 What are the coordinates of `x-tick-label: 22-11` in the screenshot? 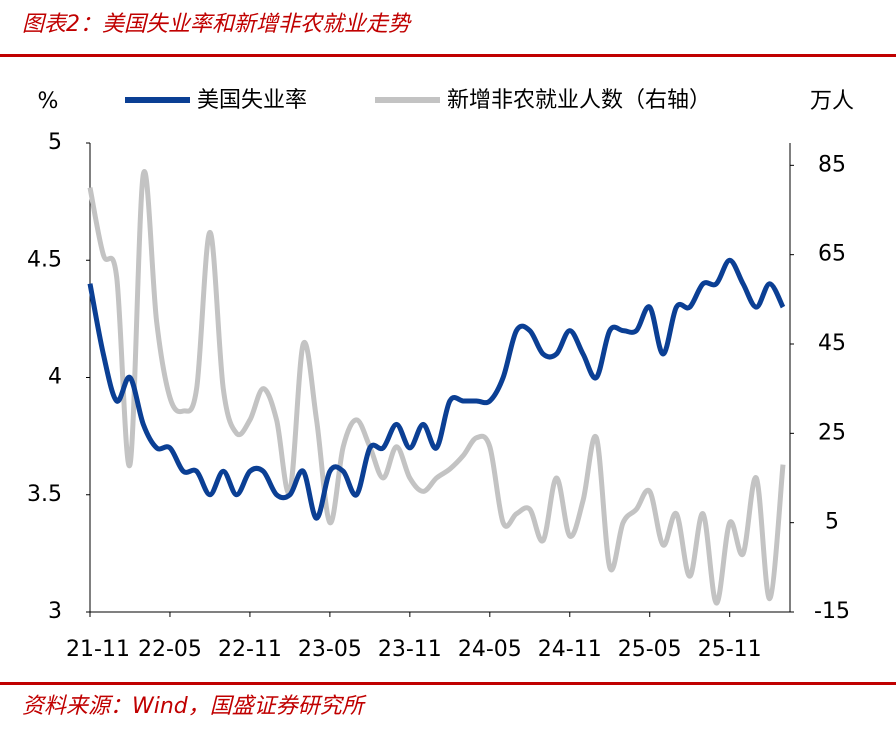 It's located at (250, 649).